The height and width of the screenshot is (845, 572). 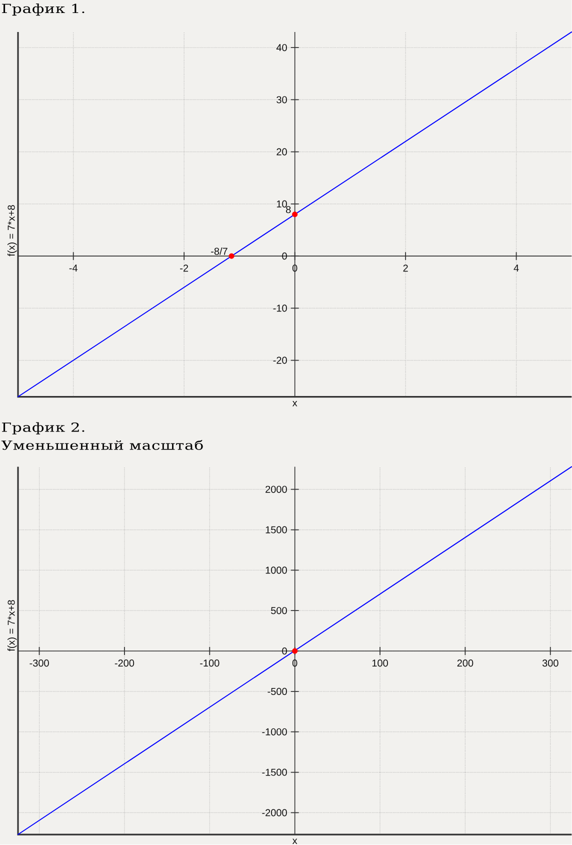 What do you see at coordinates (281, 204) in the screenshot?
I see `y-tick-label: 10` at bounding box center [281, 204].